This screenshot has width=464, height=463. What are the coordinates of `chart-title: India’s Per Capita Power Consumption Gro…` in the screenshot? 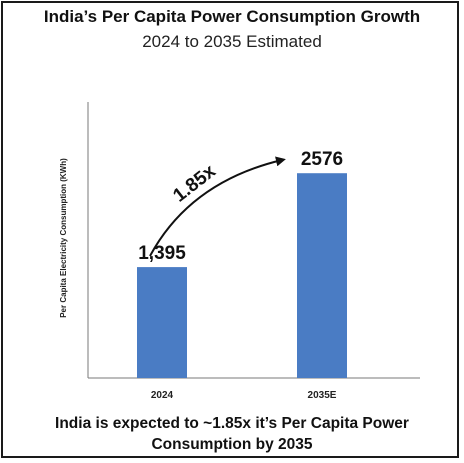 It's located at (232, 16).